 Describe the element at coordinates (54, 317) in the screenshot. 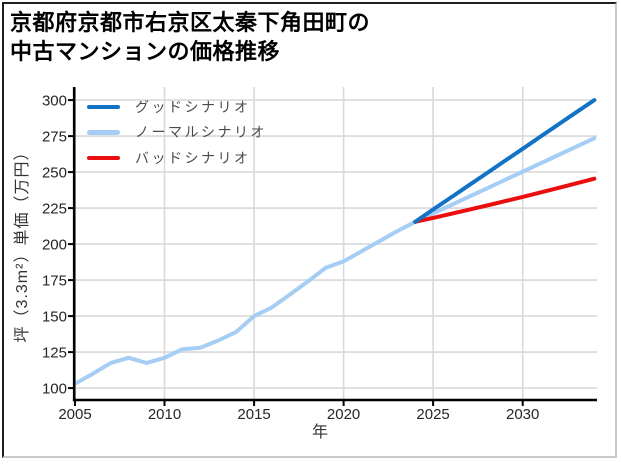

I see `y-tick-label: 150` at that location.